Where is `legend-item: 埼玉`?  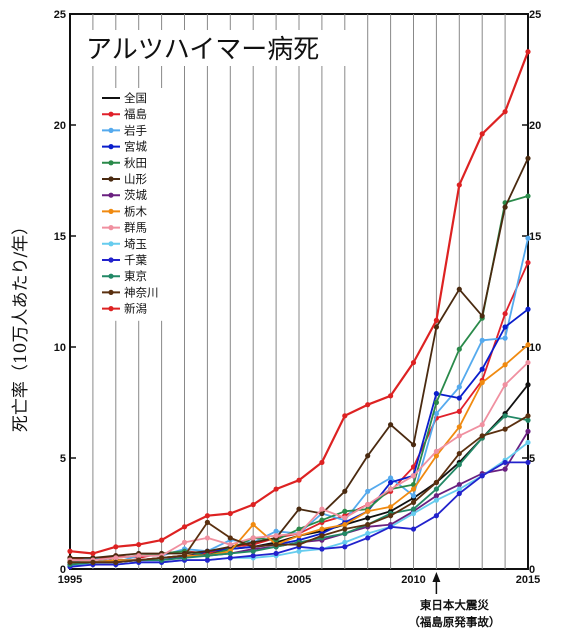 legend-item: 埼玉 is located at coordinates (124, 244).